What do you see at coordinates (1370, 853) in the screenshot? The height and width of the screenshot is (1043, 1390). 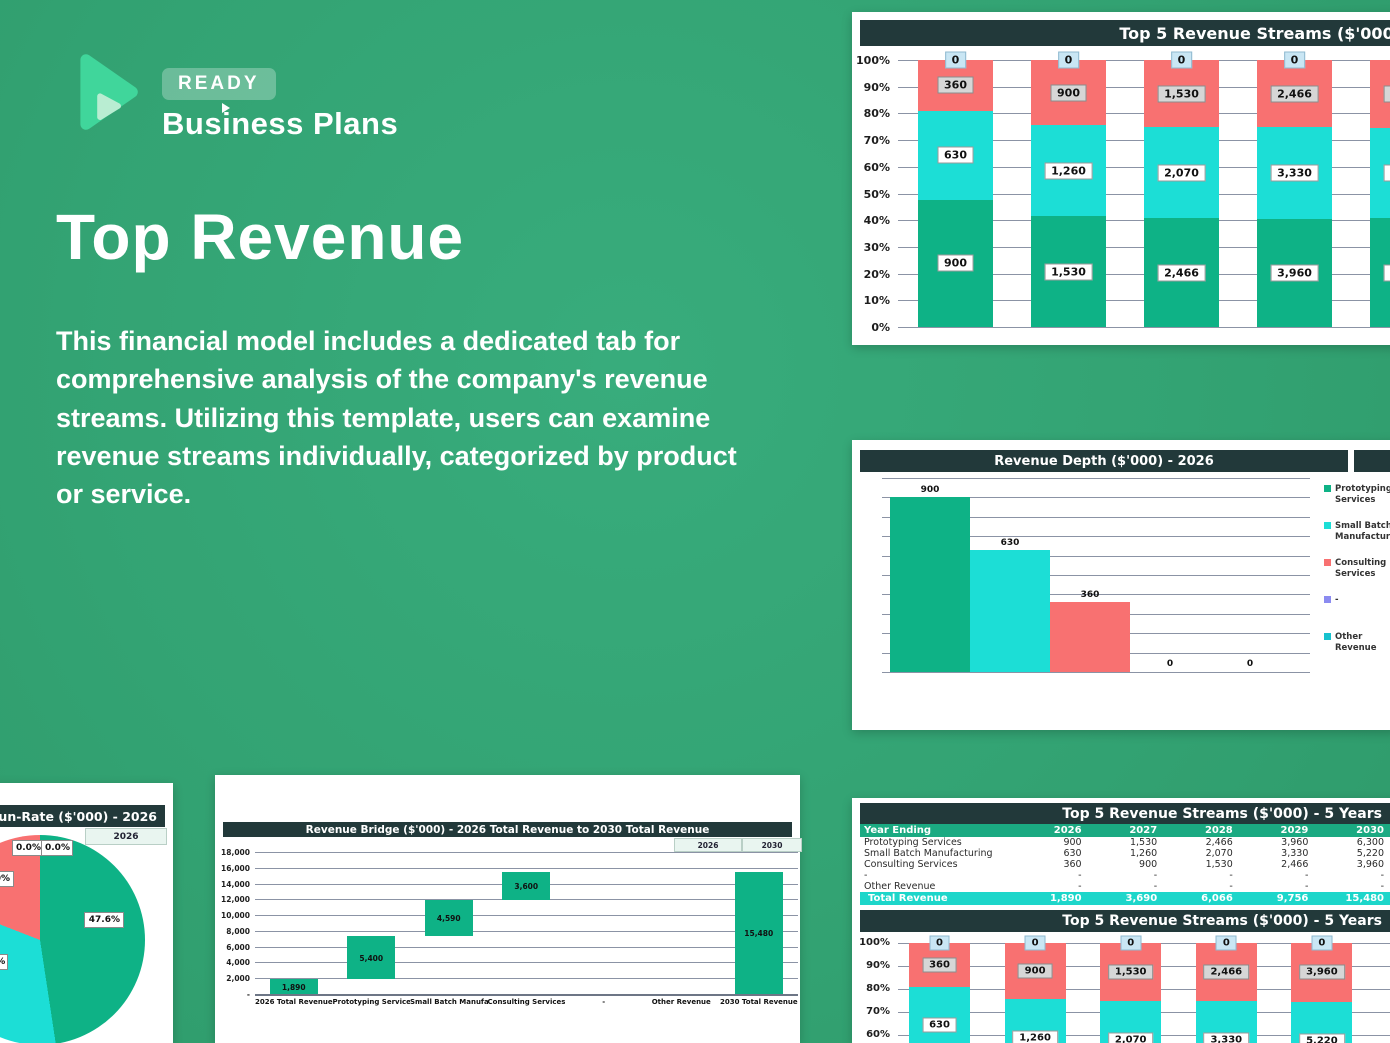 I see `row-value: 5,220` at bounding box center [1370, 853].